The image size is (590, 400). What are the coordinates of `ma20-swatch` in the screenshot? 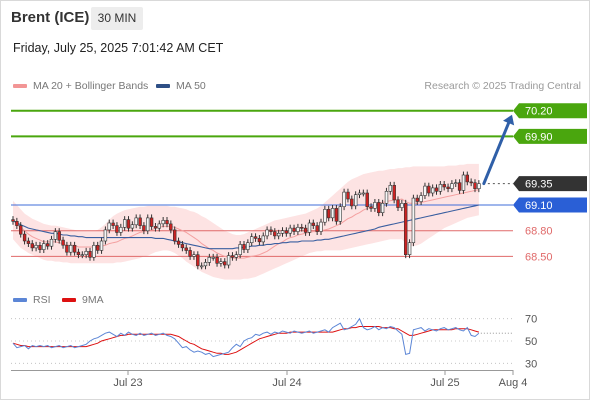 It's located at (20, 86).